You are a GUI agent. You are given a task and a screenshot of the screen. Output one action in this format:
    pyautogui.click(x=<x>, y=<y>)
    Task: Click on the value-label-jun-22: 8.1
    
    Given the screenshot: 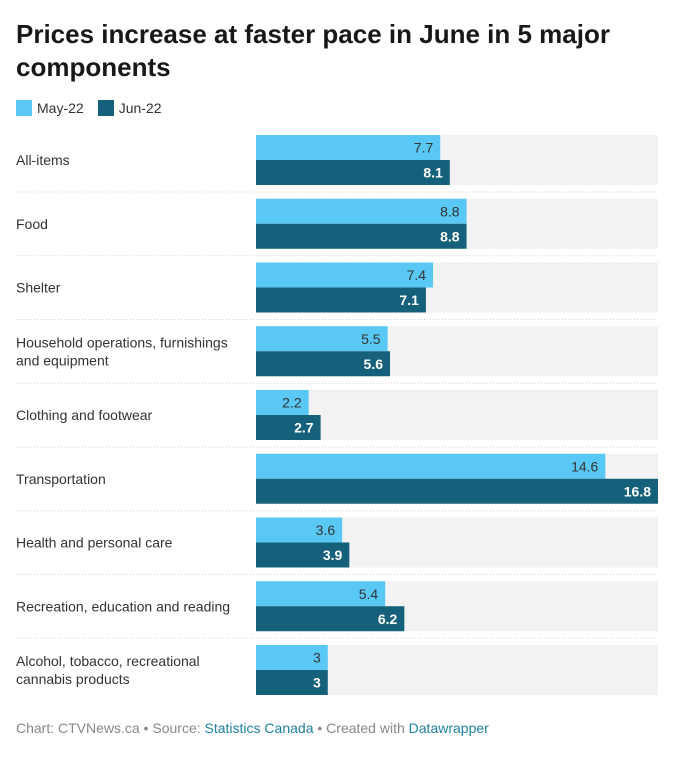 What is the action you would take?
    pyautogui.click(x=433, y=173)
    